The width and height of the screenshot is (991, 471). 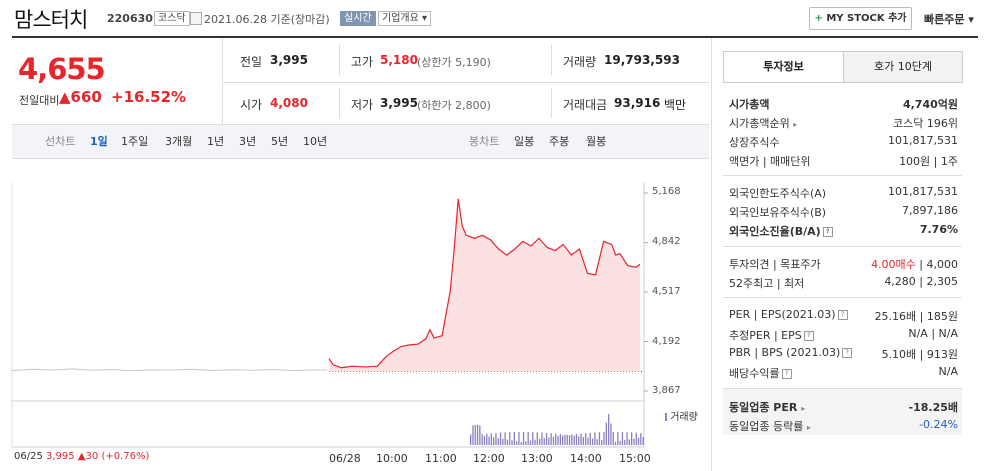 What do you see at coordinates (860, 18) in the screenshot?
I see `my-stock-button: + MY STOCK 추가` at bounding box center [860, 18].